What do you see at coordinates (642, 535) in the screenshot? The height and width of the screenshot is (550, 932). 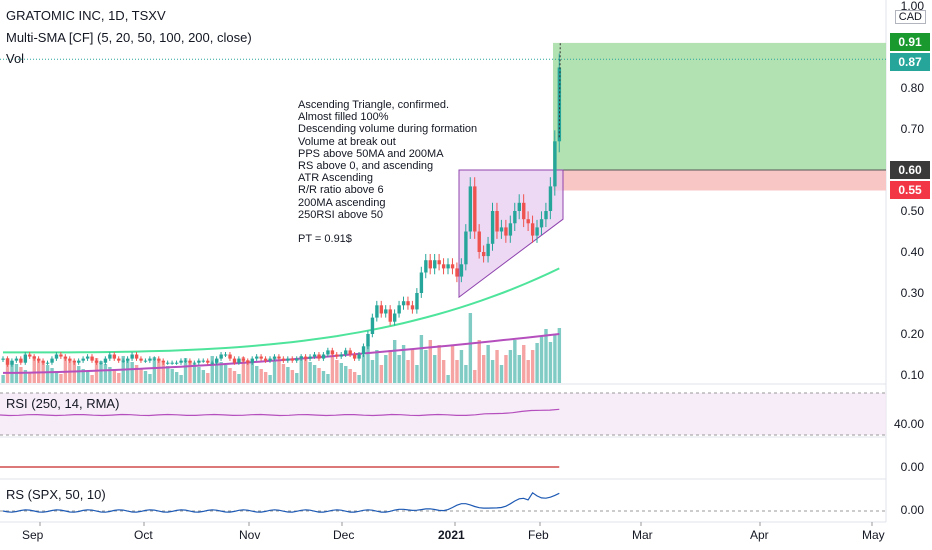 I see `month-mar: Mar` at bounding box center [642, 535].